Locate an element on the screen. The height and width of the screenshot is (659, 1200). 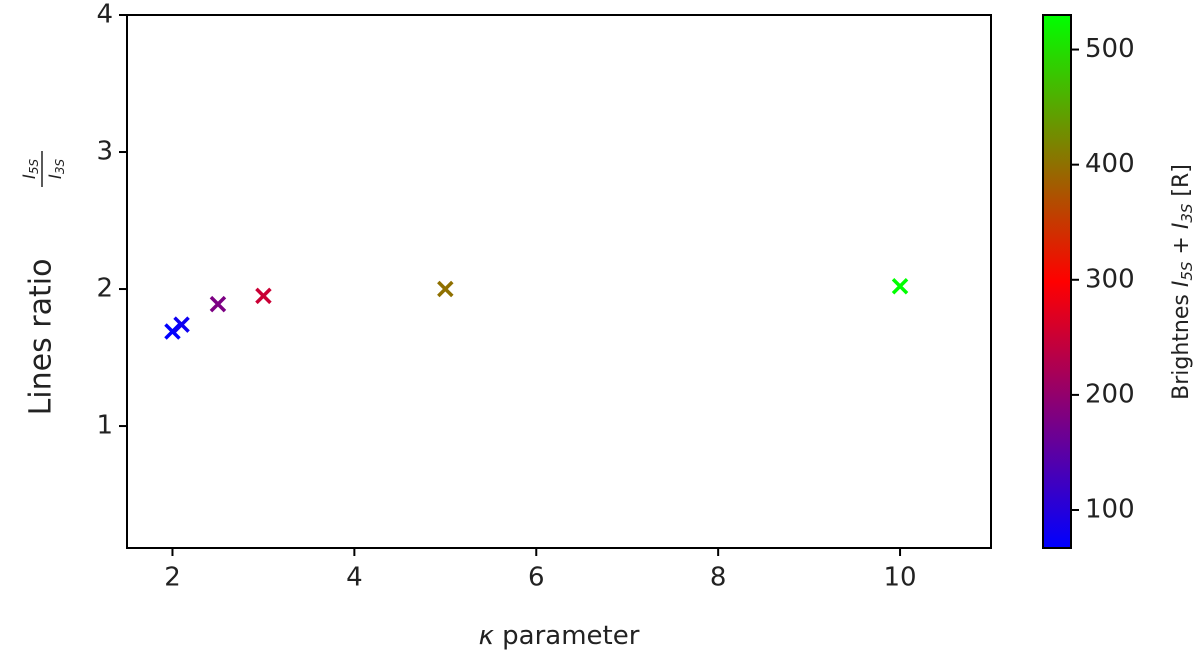
colorbar-label-text: Brightnes I5S + I3S [R] is located at coordinates (1182, 282).